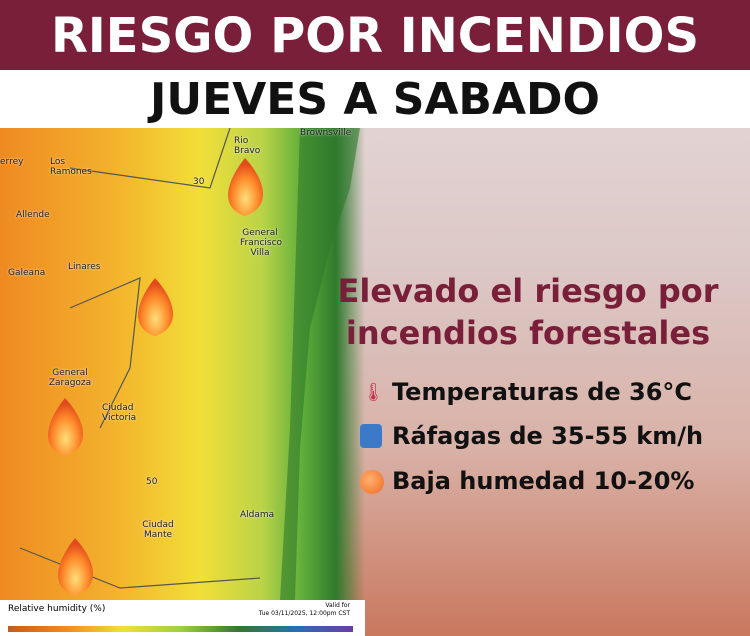 This screenshot has height=636, width=750. I want to click on map-label: Galeana, so click(27, 273).